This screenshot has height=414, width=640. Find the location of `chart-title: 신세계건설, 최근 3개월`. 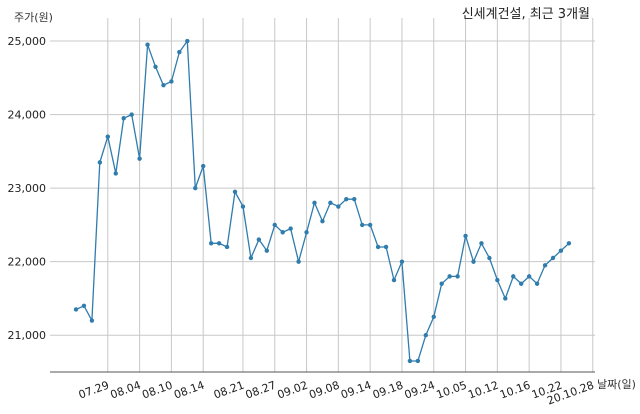

chart-title: 신세계건설, 최근 3개월 is located at coordinates (526, 14).